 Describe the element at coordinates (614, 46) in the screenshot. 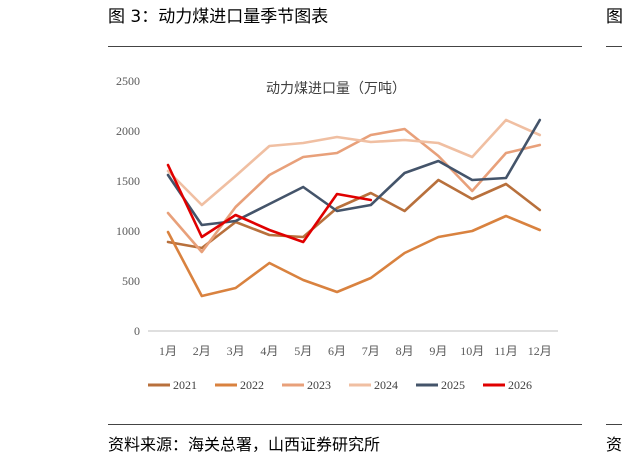

I see `adjacent-top-rule` at that location.